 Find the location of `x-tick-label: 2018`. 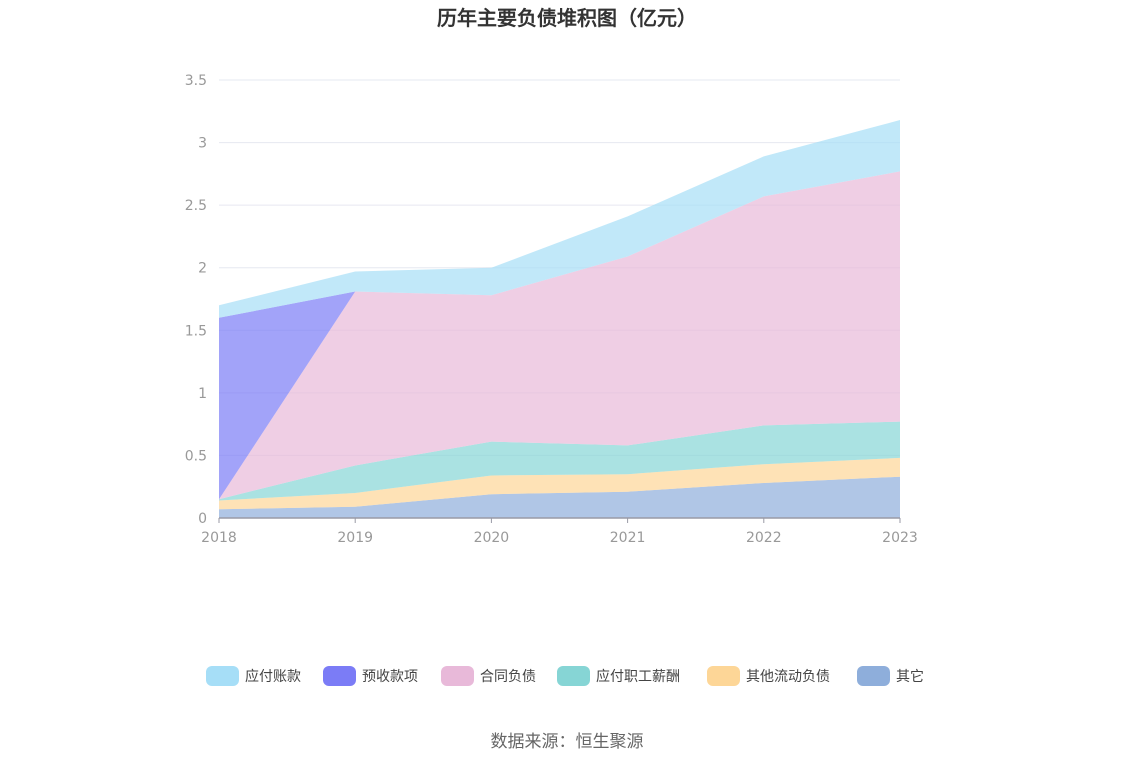

x-tick-label: 2018 is located at coordinates (219, 538).